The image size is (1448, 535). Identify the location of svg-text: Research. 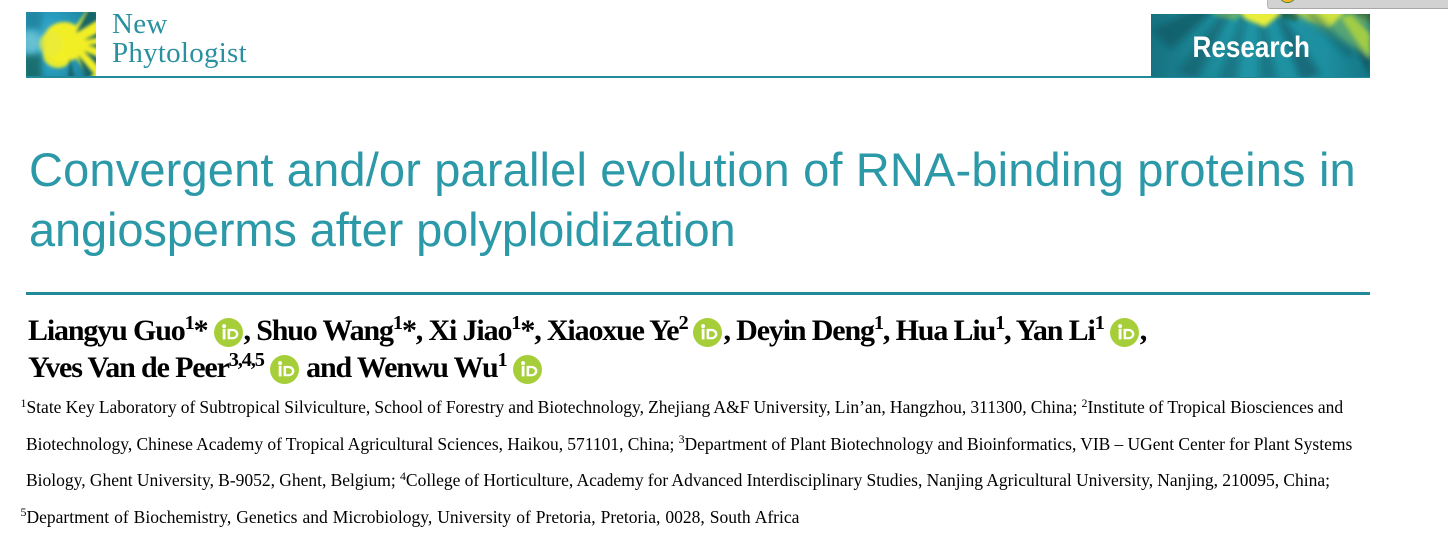
(1252, 47).